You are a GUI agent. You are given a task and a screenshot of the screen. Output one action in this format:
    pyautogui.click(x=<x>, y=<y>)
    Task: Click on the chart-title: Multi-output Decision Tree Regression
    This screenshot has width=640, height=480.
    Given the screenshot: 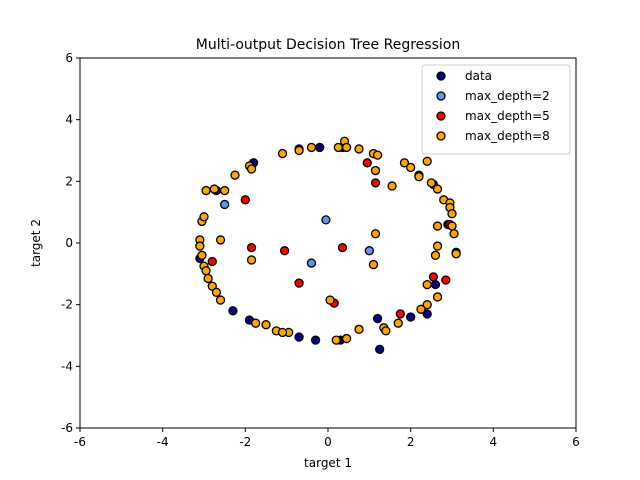 What is the action you would take?
    pyautogui.click(x=328, y=45)
    